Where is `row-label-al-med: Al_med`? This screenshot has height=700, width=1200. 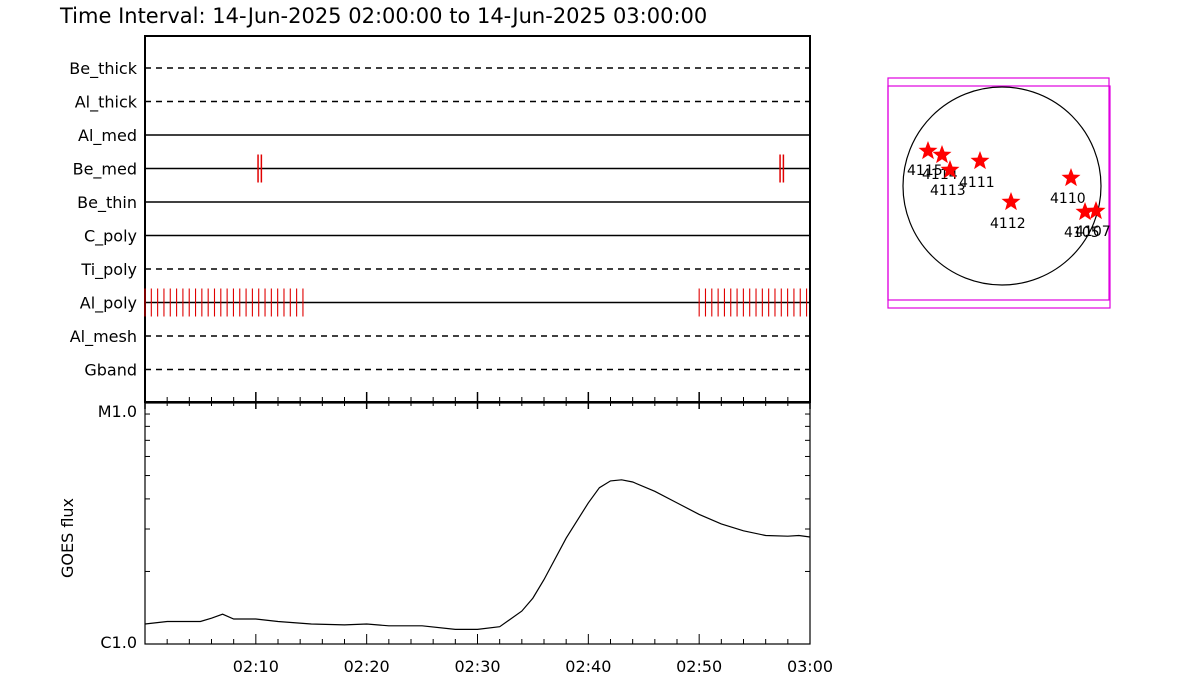 row-label-al-med: Al_med is located at coordinates (107, 136).